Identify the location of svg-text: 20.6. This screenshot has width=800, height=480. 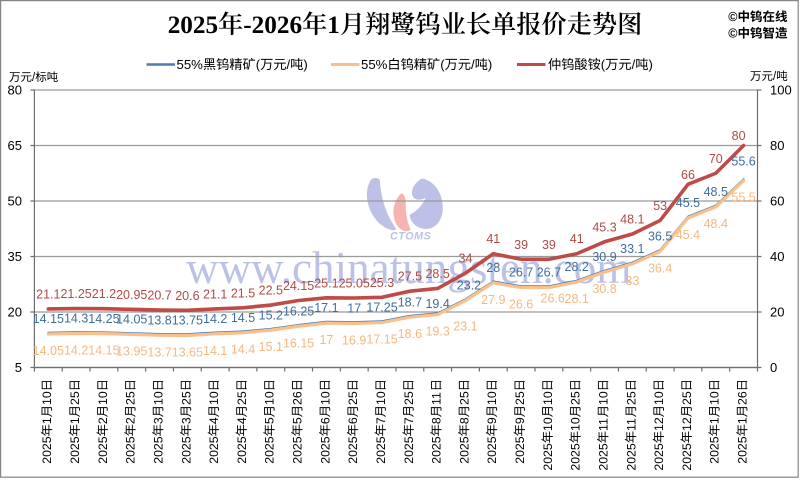
(187, 296).